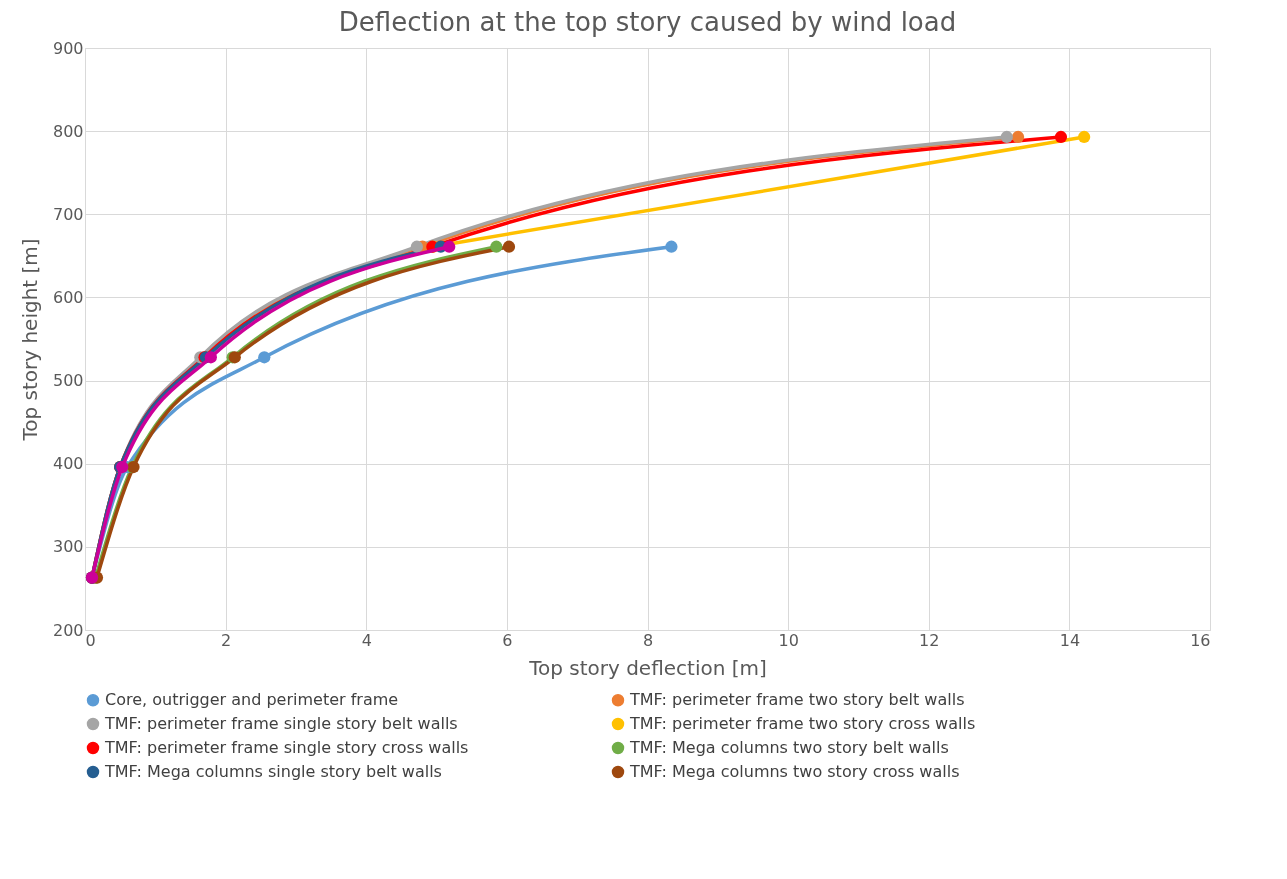  I want to click on y-tick-label: 800, so click(68, 131).